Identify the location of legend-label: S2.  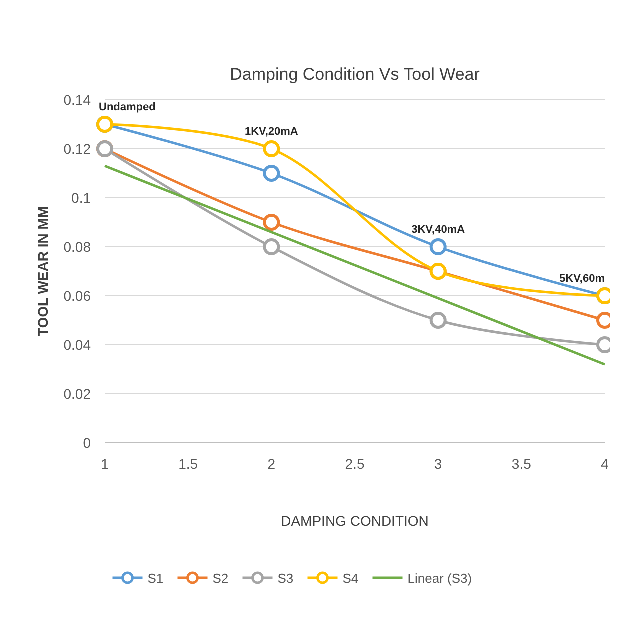
(220, 578).